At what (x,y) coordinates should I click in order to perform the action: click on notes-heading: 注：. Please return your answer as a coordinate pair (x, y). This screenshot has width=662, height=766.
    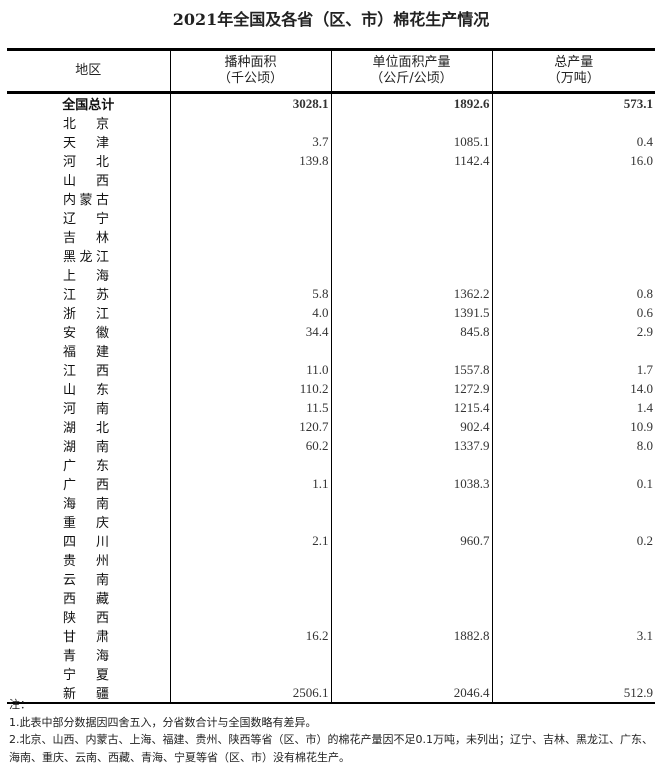
    Looking at the image, I should click on (20, 704).